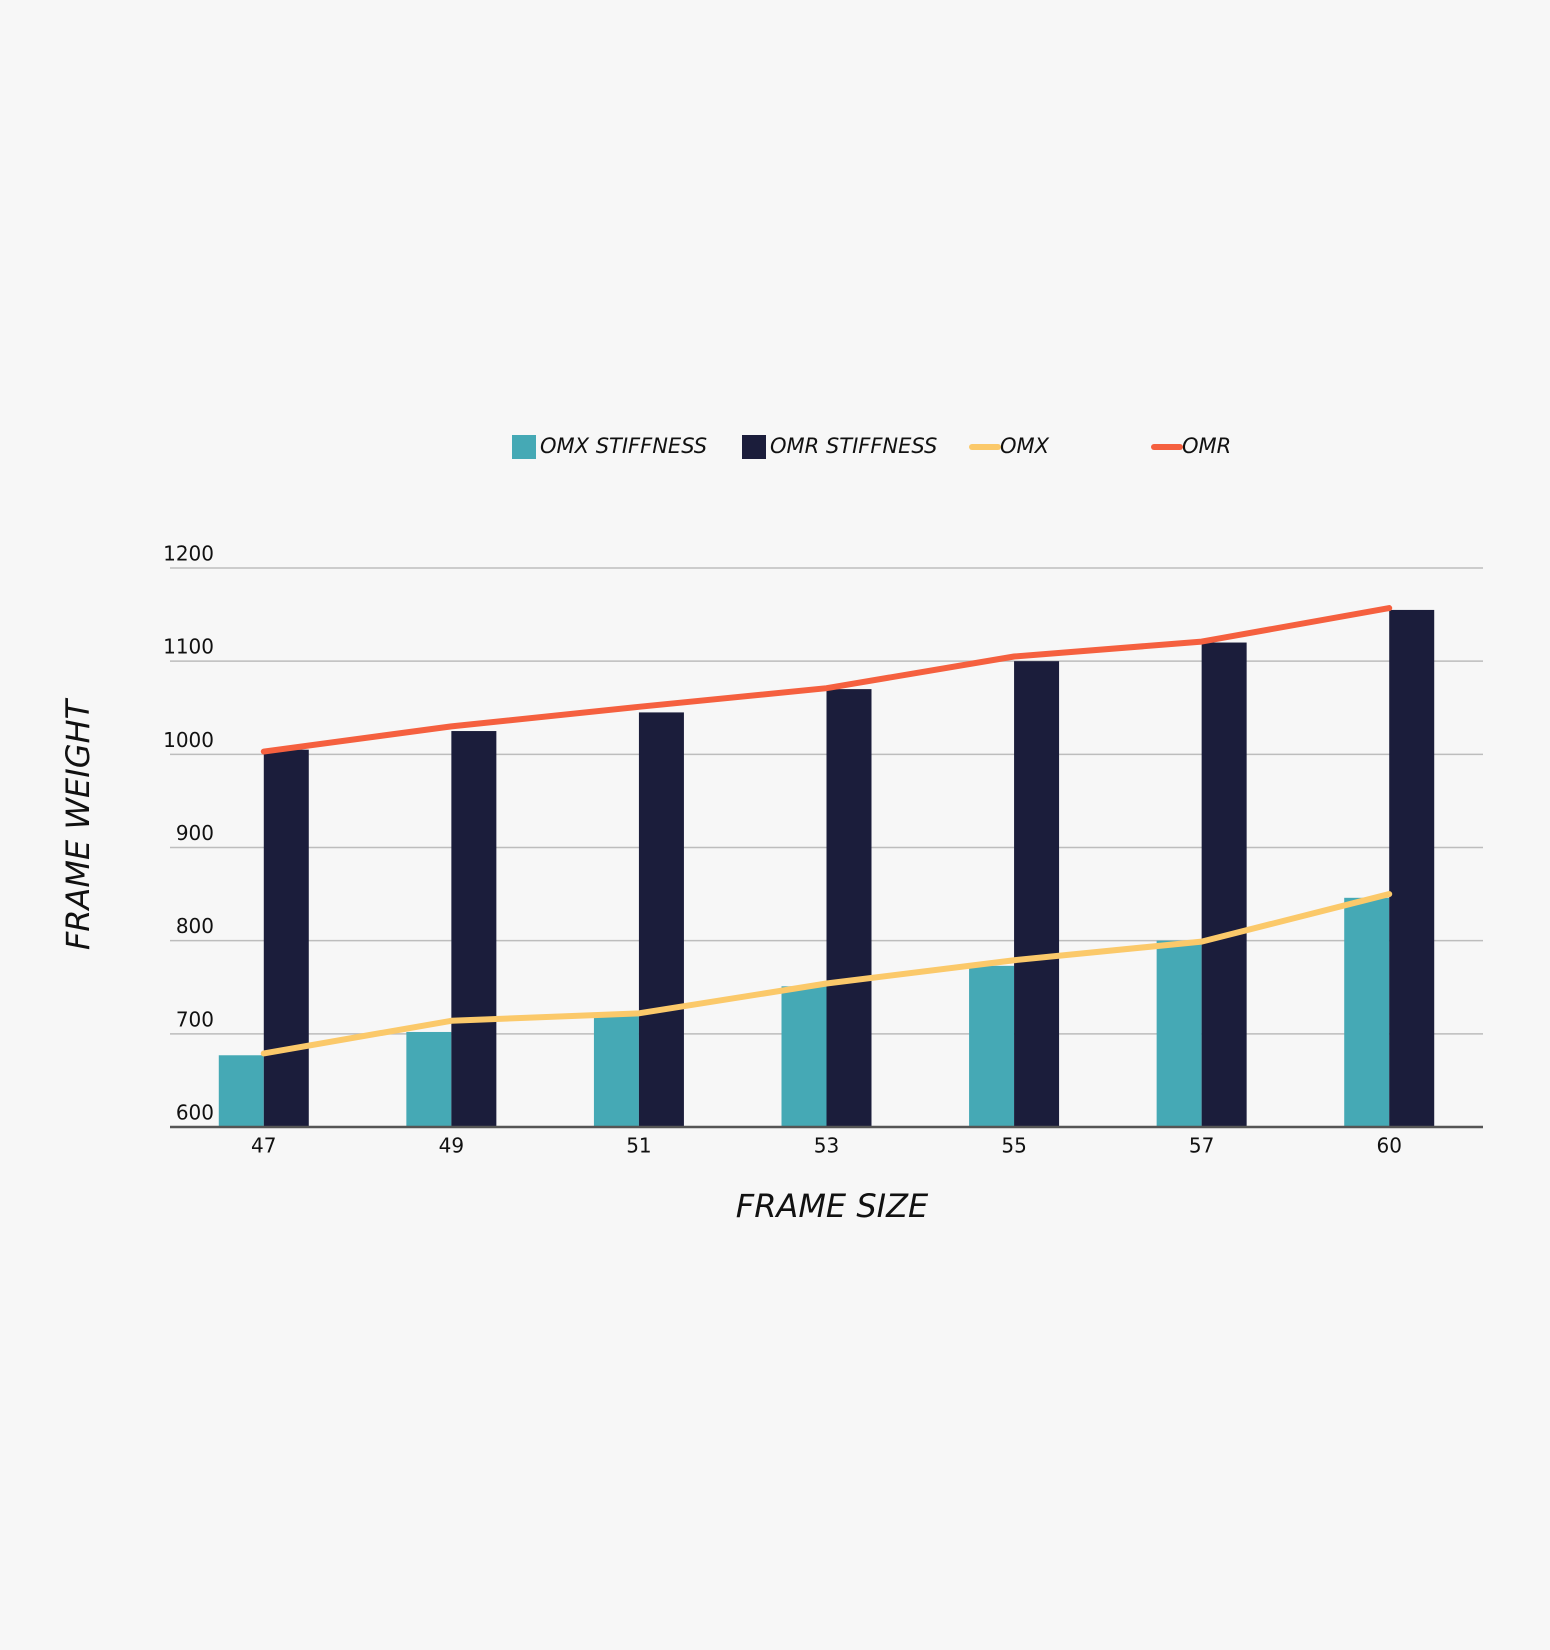  Describe the element at coordinates (78, 823) in the screenshot. I see `y-axis-title: FRAME WEIGHT` at that location.